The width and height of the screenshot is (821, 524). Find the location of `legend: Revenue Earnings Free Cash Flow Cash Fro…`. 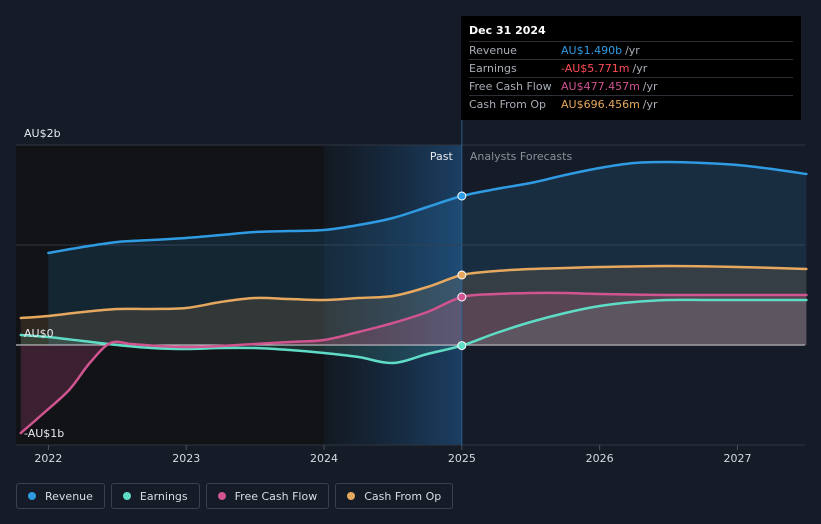

legend: Revenue Earnings Free Cash Flow Cash Fro… is located at coordinates (235, 496).